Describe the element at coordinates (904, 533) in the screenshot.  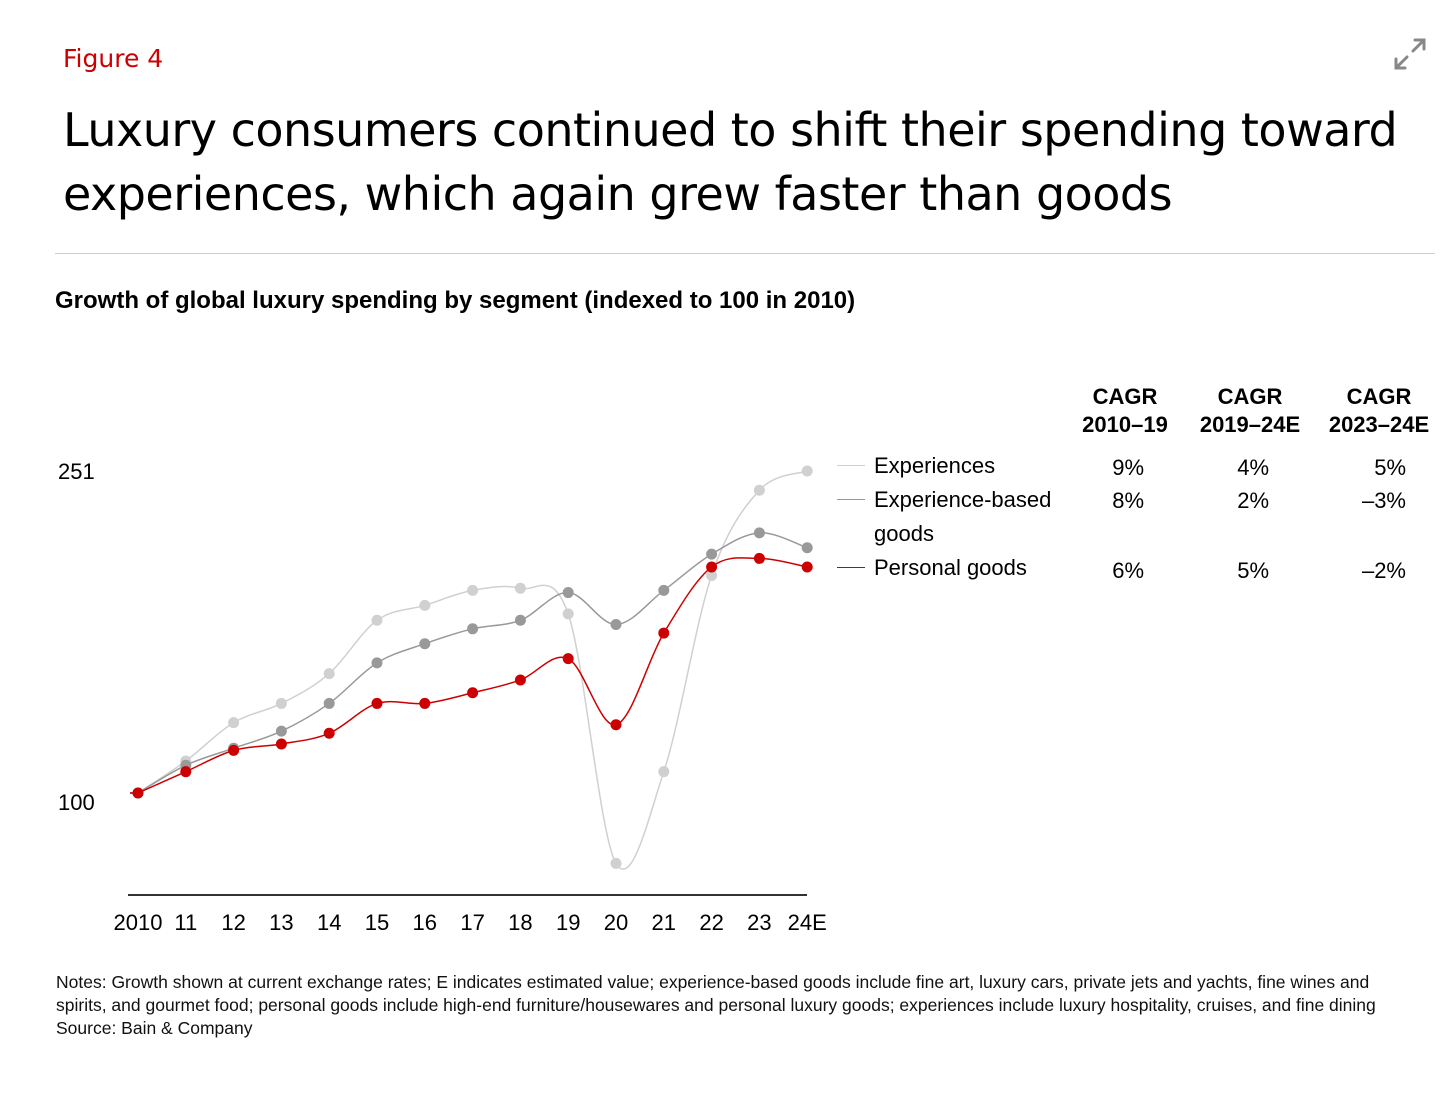
I see `legend-line: goods` at that location.